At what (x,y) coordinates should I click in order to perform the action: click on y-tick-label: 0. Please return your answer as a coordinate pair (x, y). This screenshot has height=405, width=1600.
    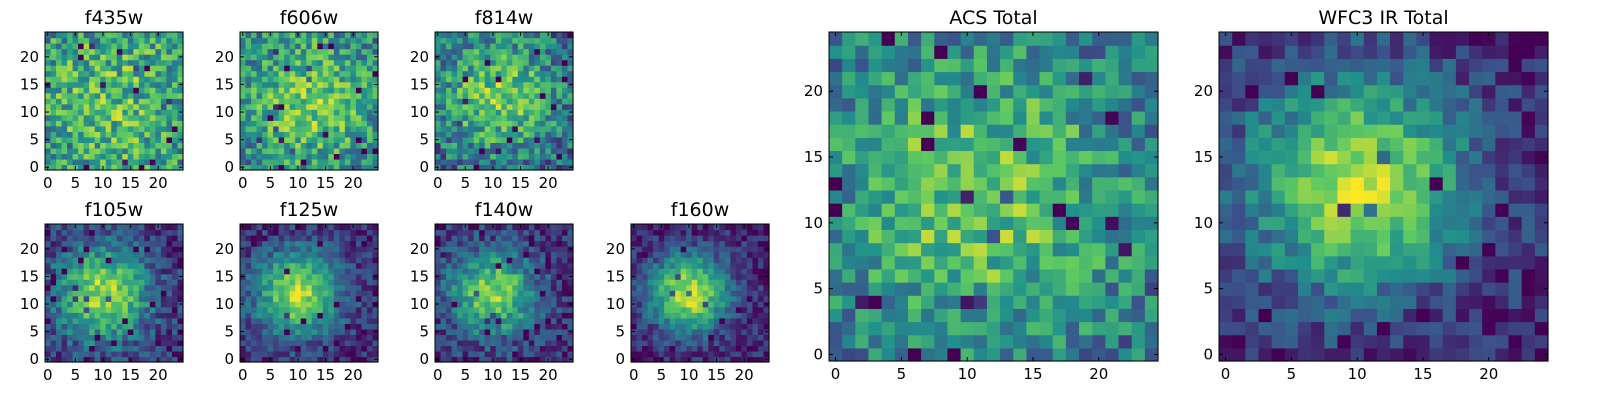
    Looking at the image, I should click on (229, 359).